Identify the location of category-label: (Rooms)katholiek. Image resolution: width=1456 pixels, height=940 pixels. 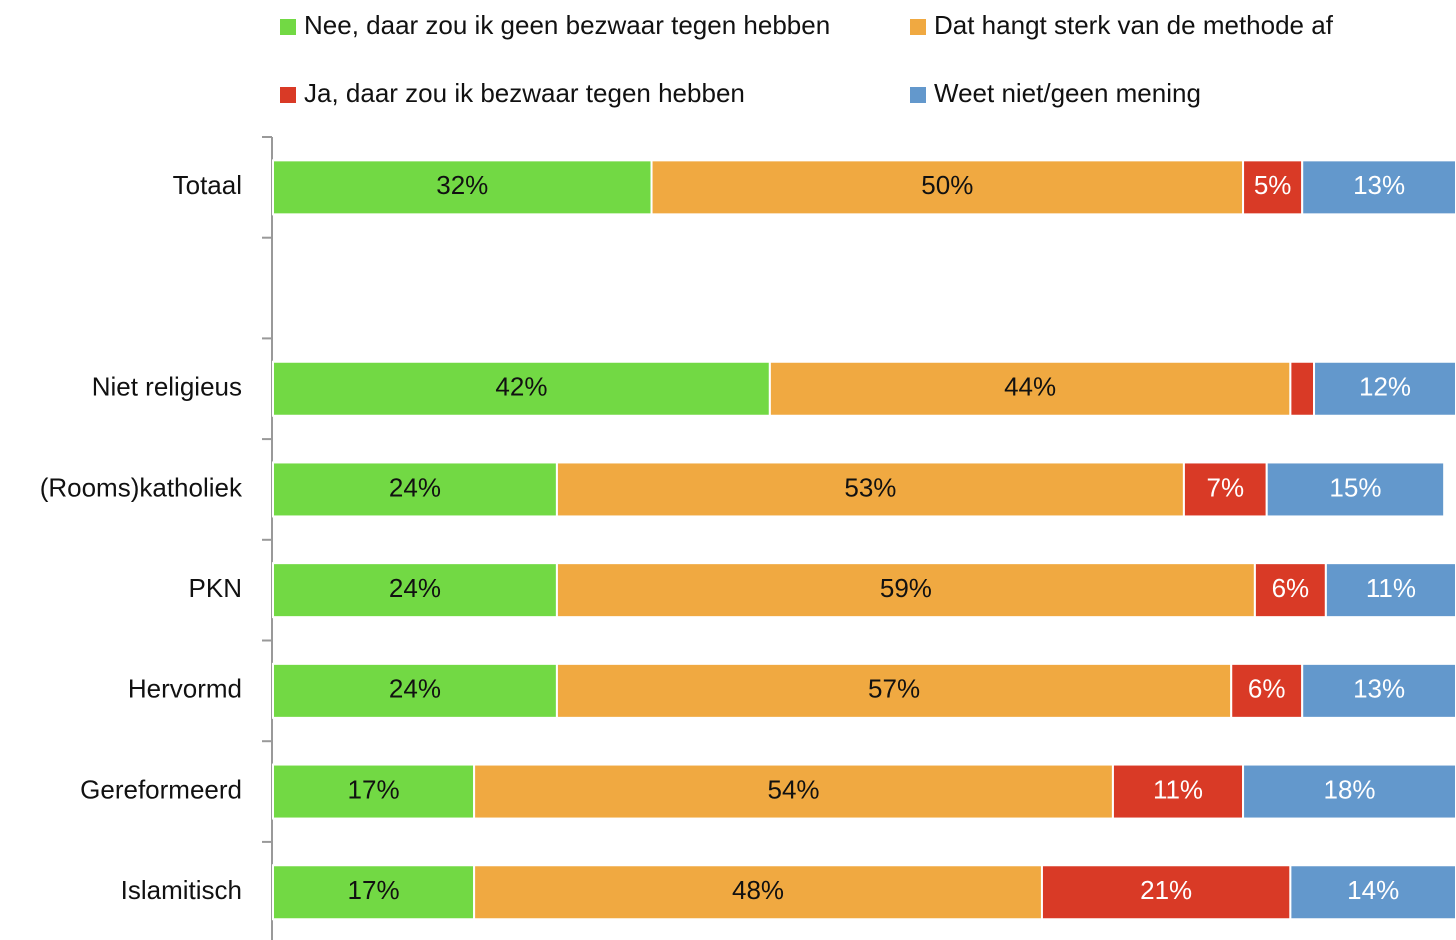
(141, 487).